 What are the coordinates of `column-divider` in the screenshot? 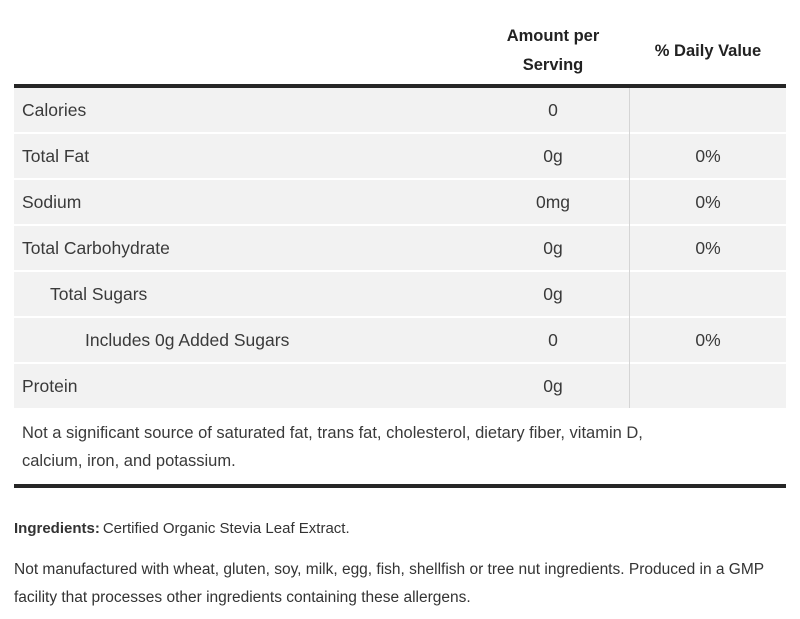 It's located at (629, 248).